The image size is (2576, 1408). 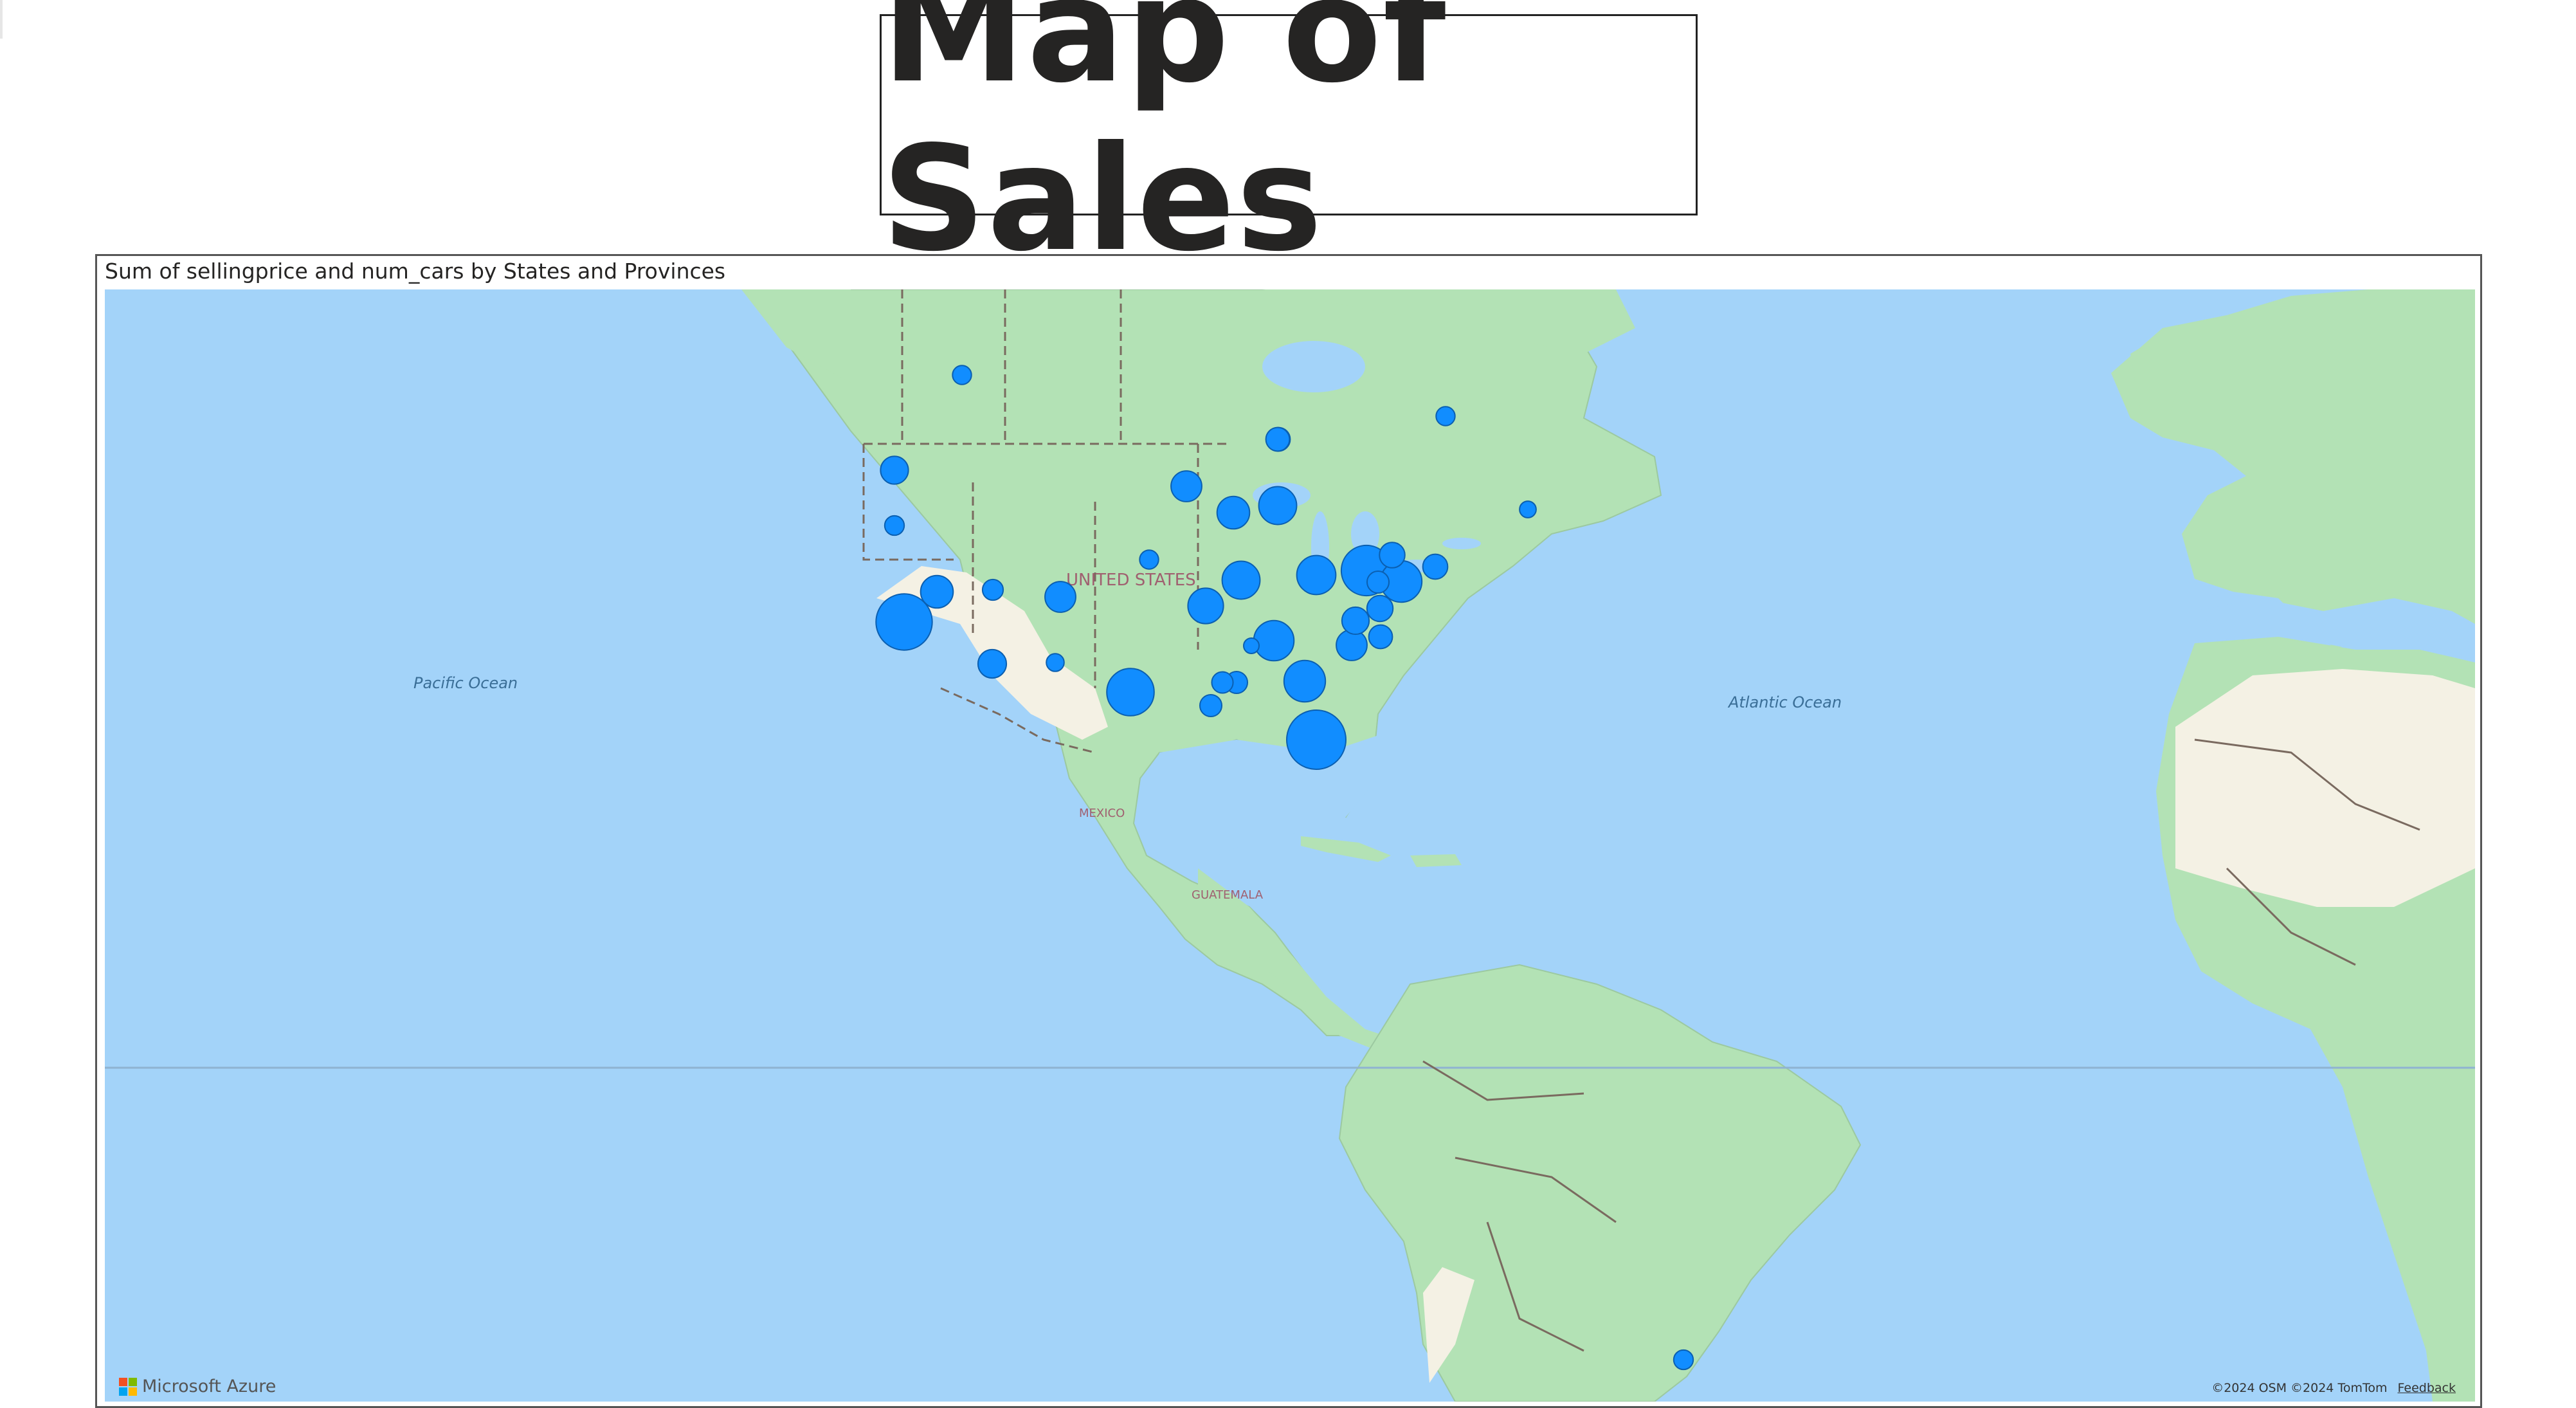 I want to click on hispaniola, so click(x=1436, y=860).